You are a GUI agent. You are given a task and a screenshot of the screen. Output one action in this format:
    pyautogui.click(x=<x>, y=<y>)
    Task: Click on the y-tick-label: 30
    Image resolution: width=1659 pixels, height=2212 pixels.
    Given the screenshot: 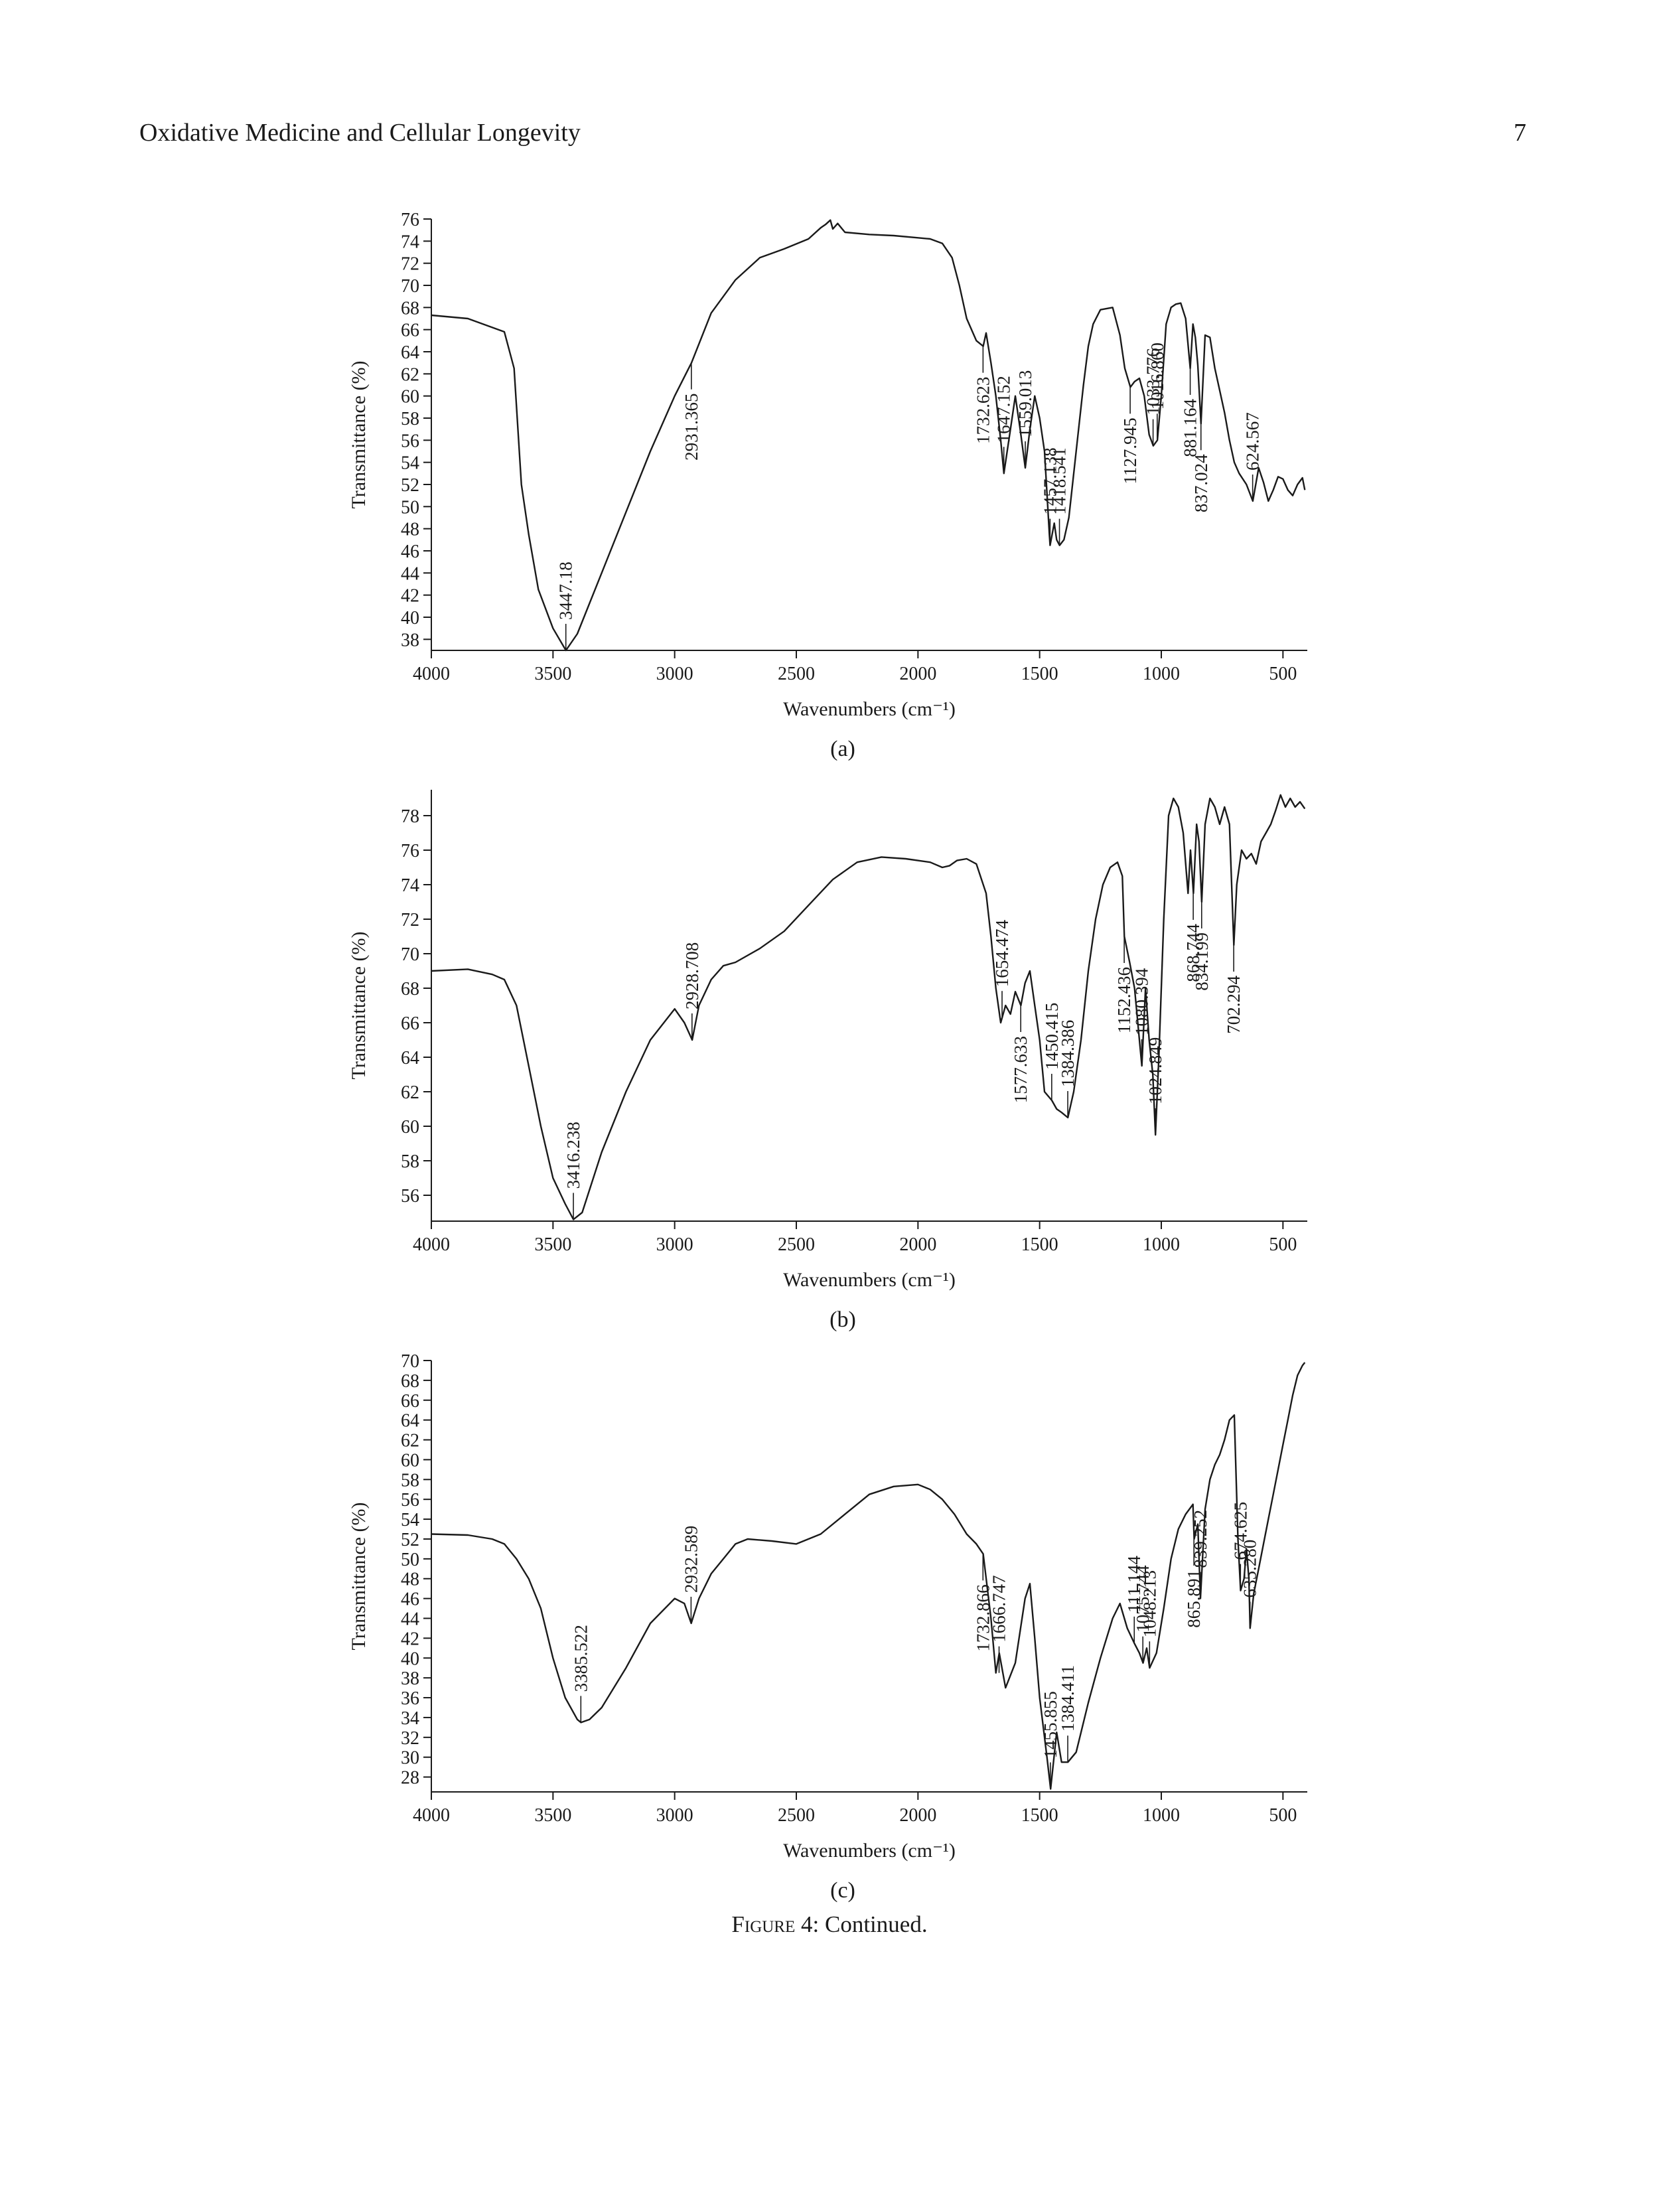 What is the action you would take?
    pyautogui.click(x=410, y=1759)
    